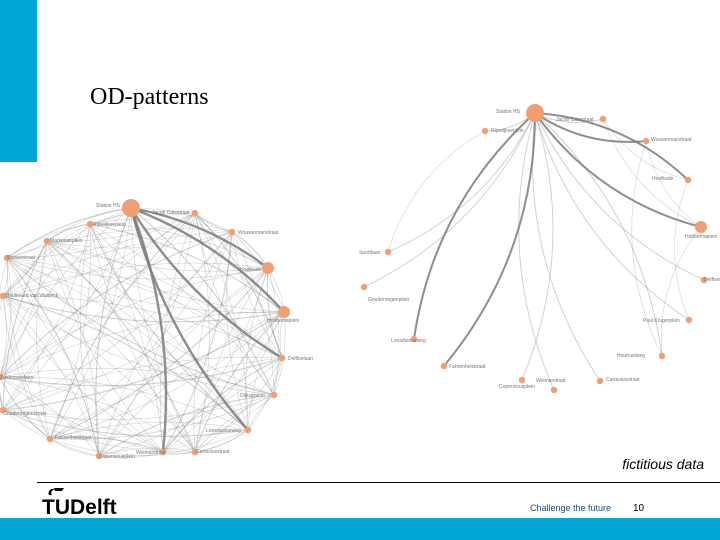  I want to click on right-graph-node-label: Paul Krugerplein, so click(661, 321).